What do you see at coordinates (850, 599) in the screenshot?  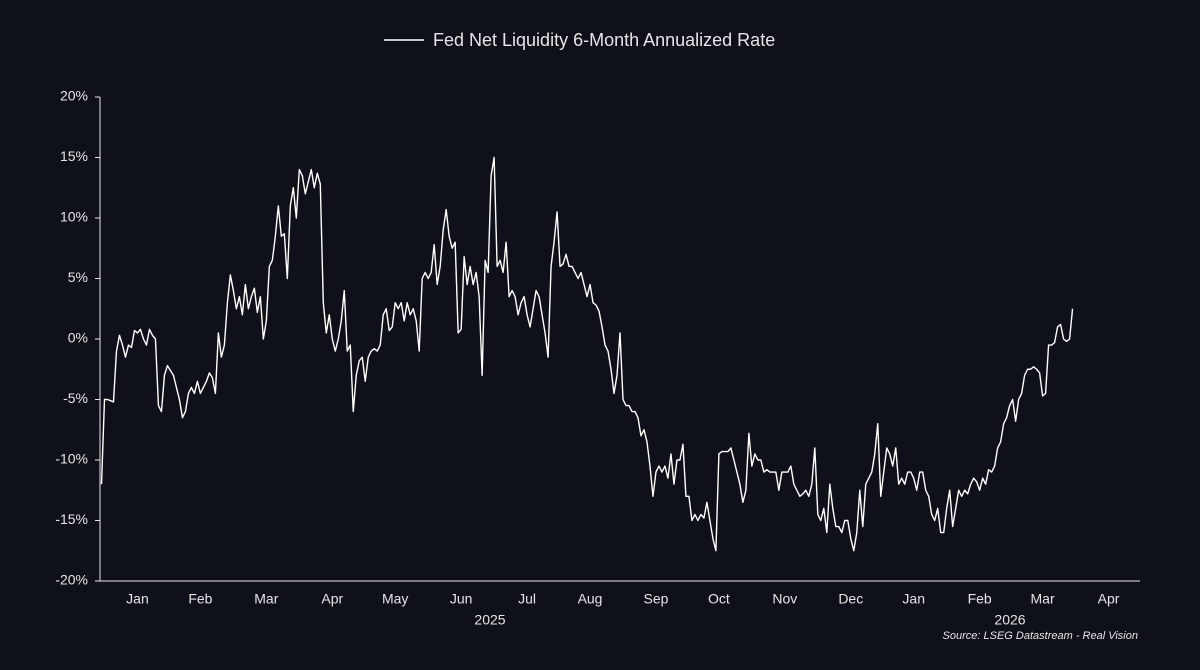 I see `x-tick-label: Dec` at bounding box center [850, 599].